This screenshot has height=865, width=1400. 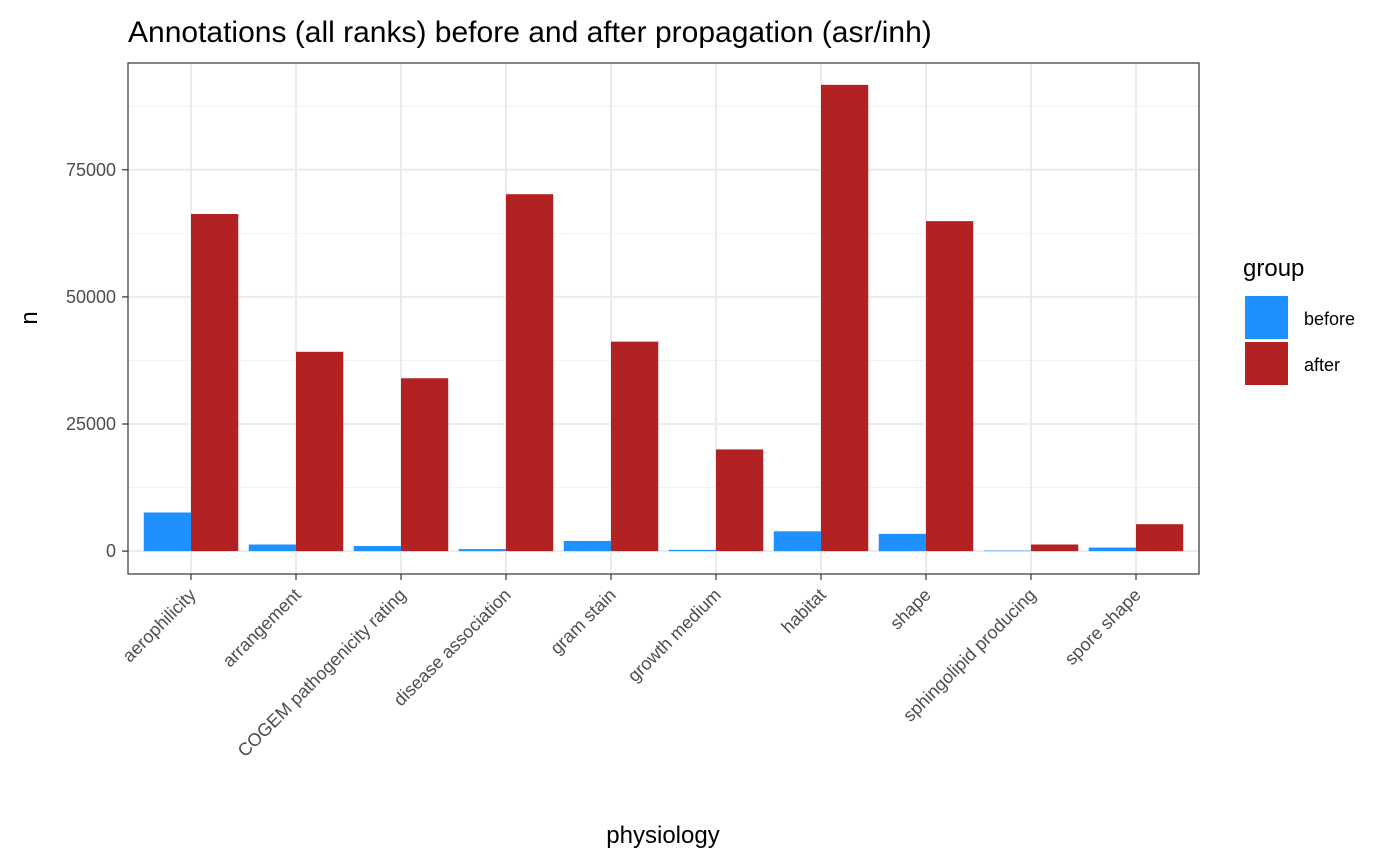 What do you see at coordinates (97, 360) in the screenshot?
I see `y-axis: 0 25000 50000 75000` at bounding box center [97, 360].